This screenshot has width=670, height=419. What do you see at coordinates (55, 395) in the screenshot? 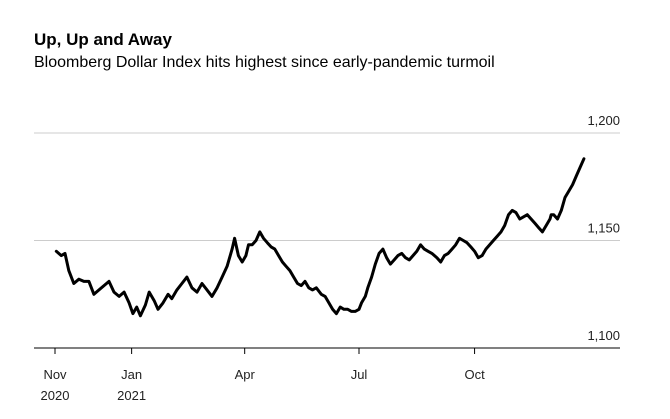
I see `x-tick-label-year: 2020` at bounding box center [55, 395].